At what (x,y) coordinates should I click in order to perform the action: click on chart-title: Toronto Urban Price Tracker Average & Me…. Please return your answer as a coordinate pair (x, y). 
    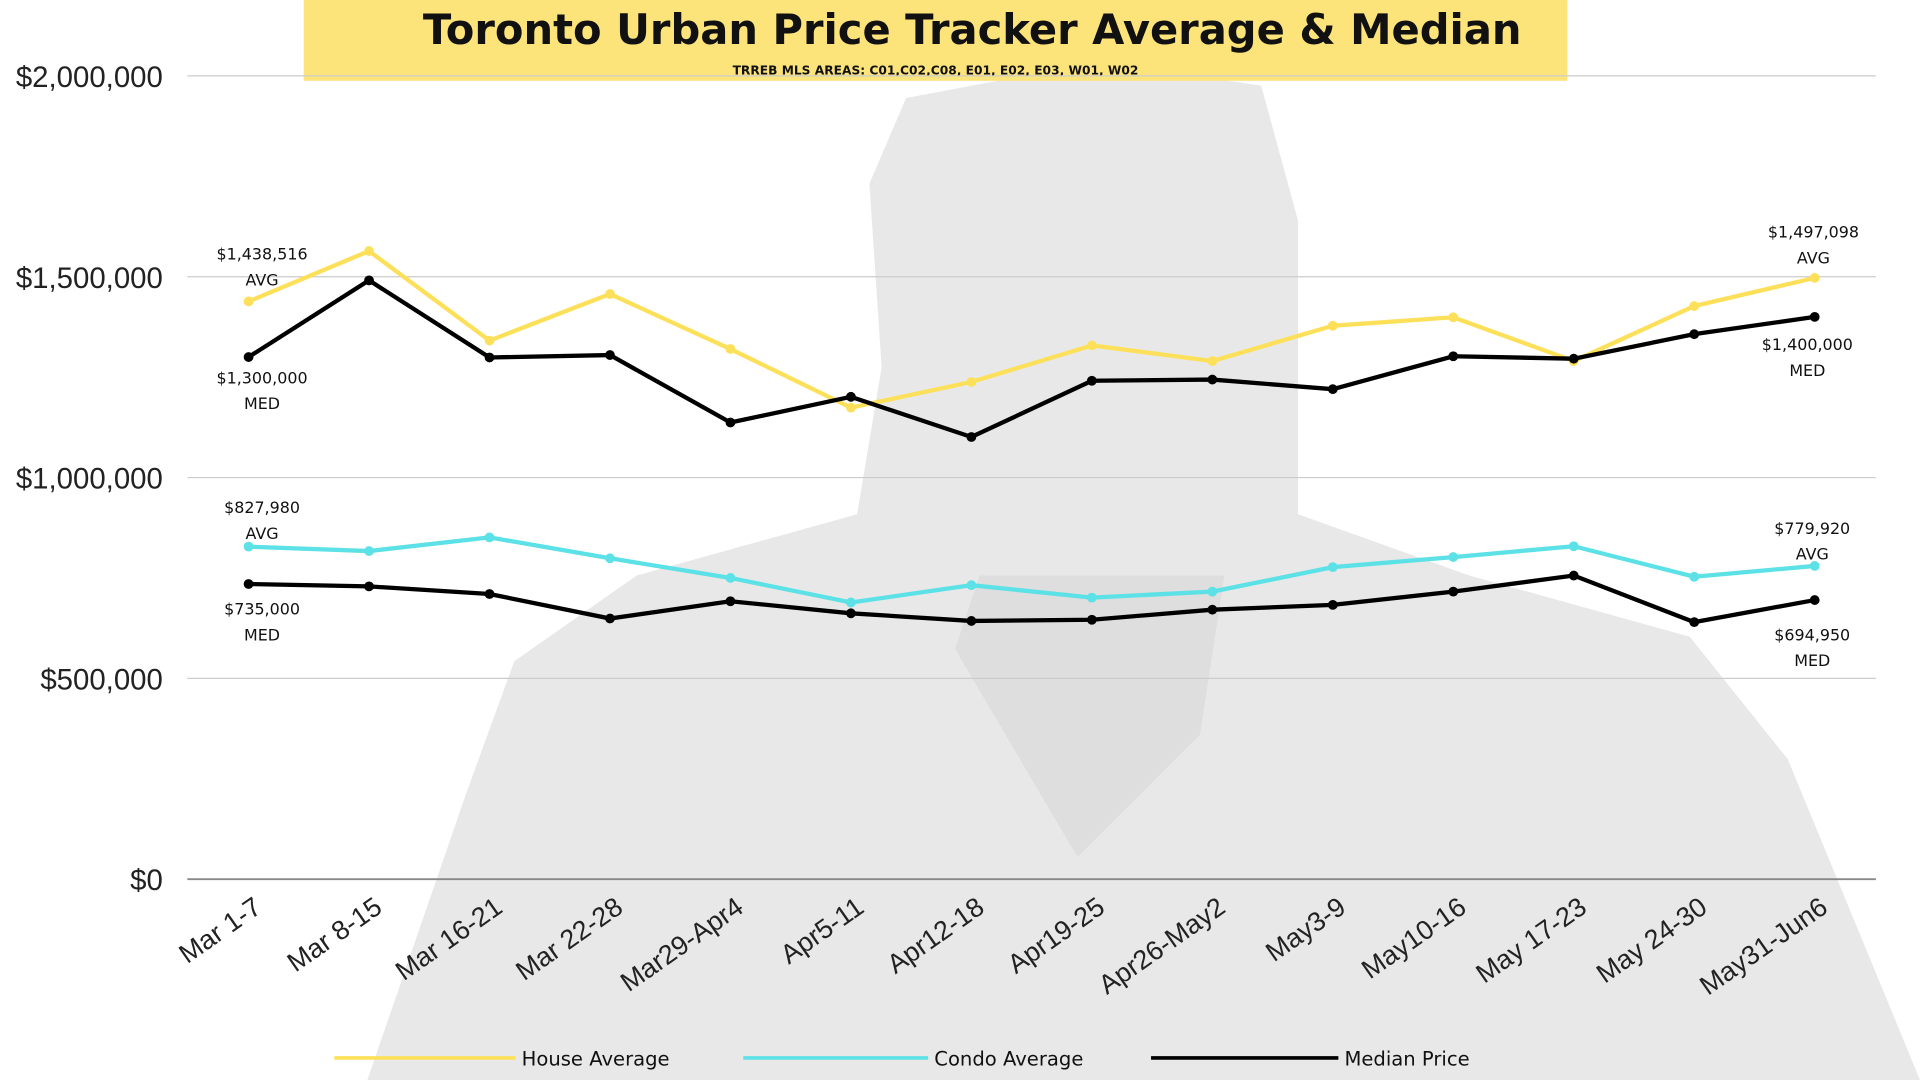
    Looking at the image, I should click on (972, 29).